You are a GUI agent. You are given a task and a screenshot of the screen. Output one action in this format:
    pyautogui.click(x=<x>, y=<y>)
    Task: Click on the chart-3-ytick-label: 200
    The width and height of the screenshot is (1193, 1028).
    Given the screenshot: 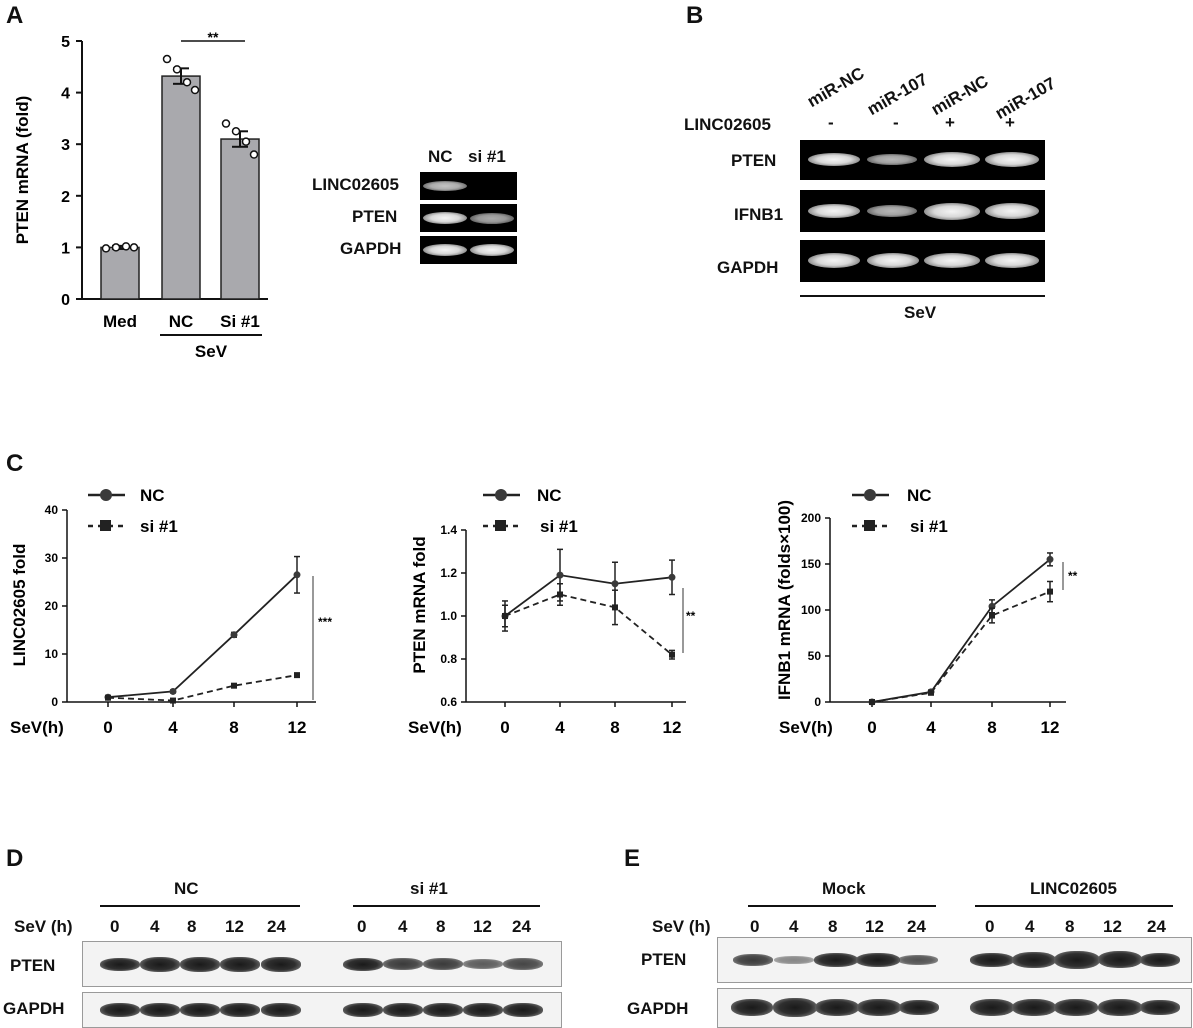 What is the action you would take?
    pyautogui.click(x=811, y=518)
    